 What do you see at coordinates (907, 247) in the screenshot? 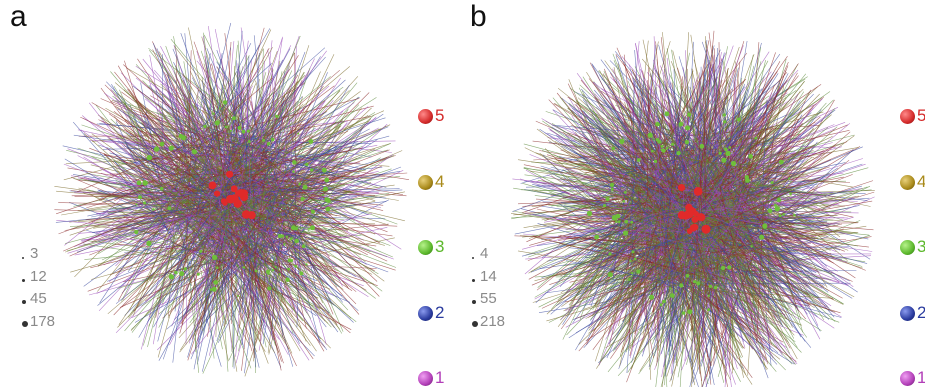
I see `level-3-ball` at bounding box center [907, 247].